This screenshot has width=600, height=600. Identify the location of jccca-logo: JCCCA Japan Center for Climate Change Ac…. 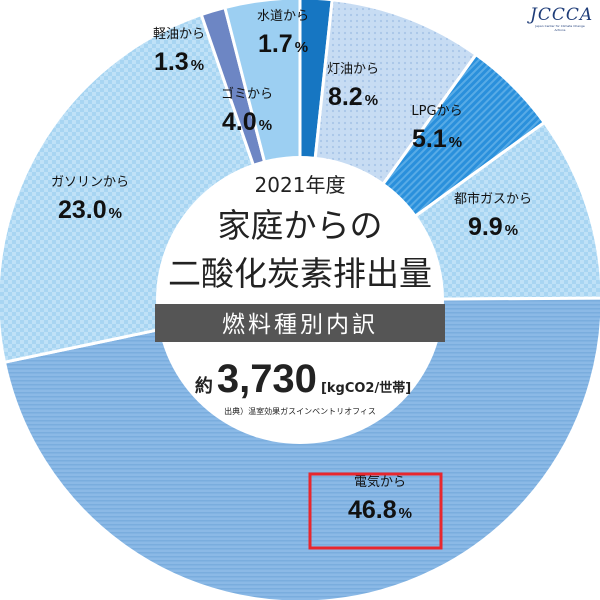
(562, 18).